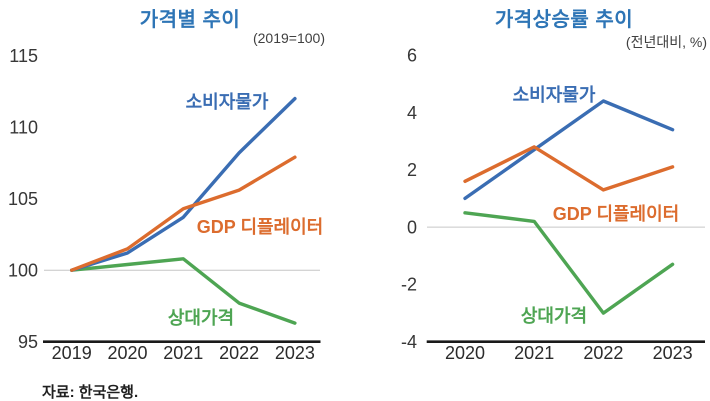  Describe the element at coordinates (569, 168) in the screenshot. I see `price-growth-rate-line-gdp-deflator` at that location.